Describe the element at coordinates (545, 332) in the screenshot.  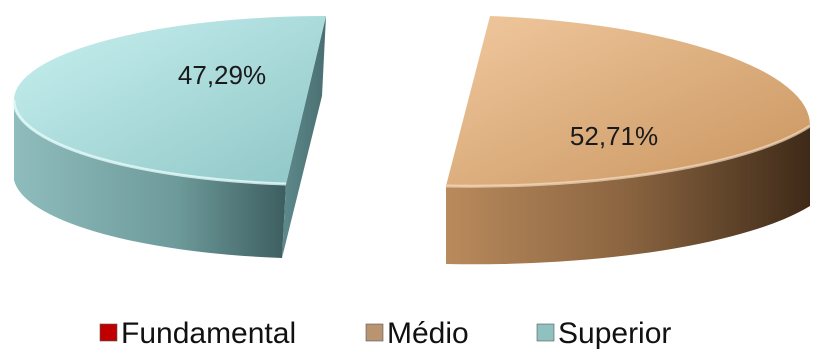
I see `legend-swatch-superior` at that location.